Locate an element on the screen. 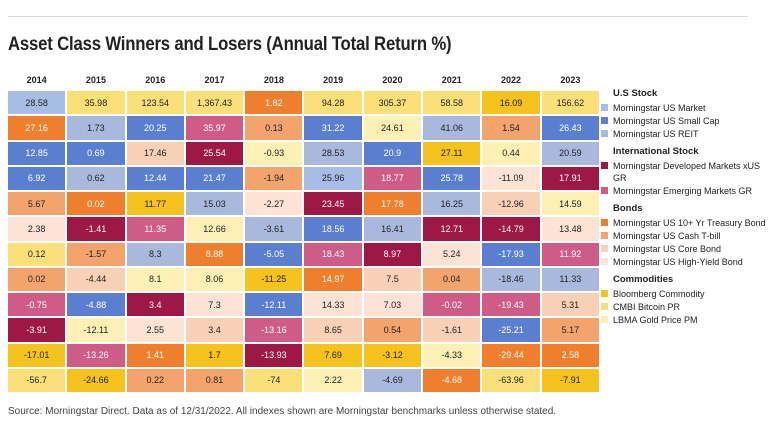  return-cell: -0.75 is located at coordinates (37, 305).